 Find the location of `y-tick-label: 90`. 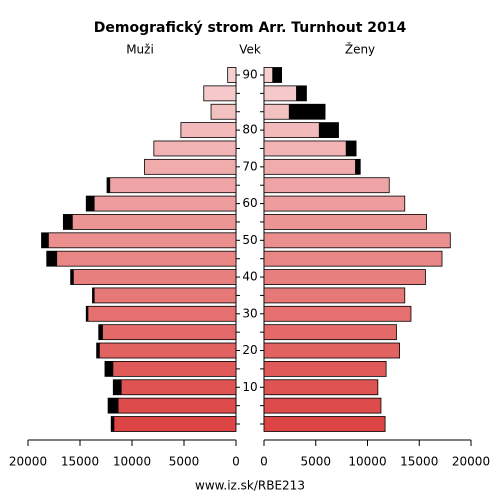

y-tick-label: 90 is located at coordinates (249, 75).